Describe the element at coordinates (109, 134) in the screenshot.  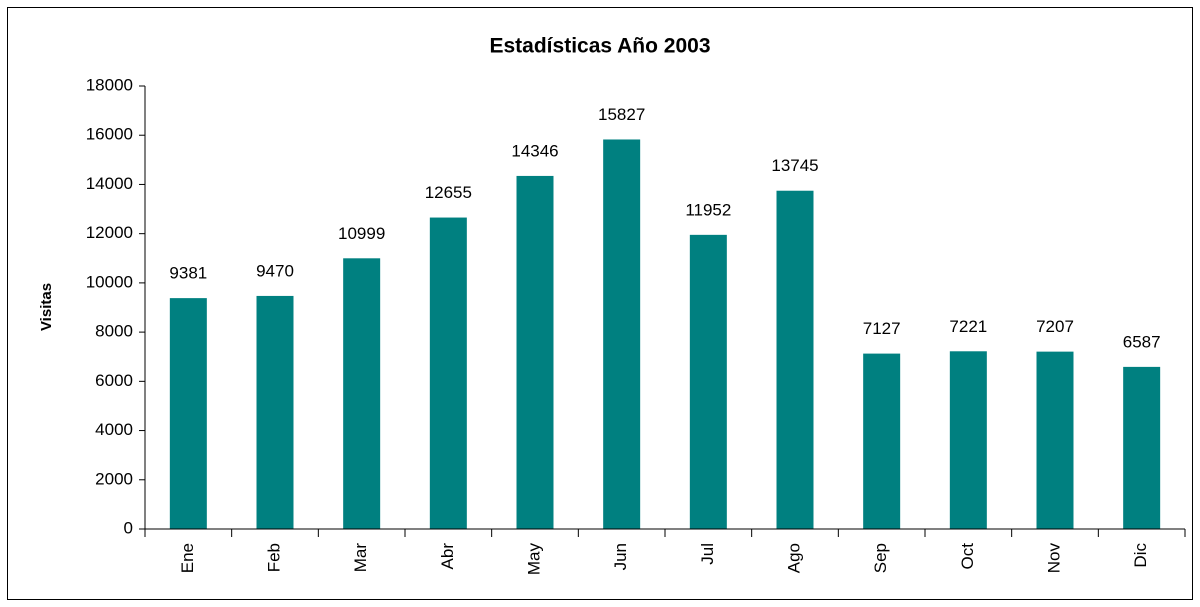
I see `y-tick-label: 16000` at that location.